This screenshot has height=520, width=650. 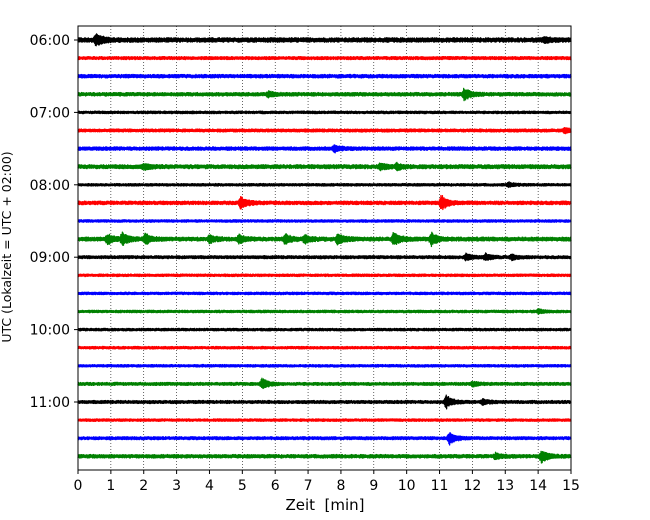 What do you see at coordinates (50, 331) in the screenshot?
I see `y-tick-label: 10:00` at bounding box center [50, 331].